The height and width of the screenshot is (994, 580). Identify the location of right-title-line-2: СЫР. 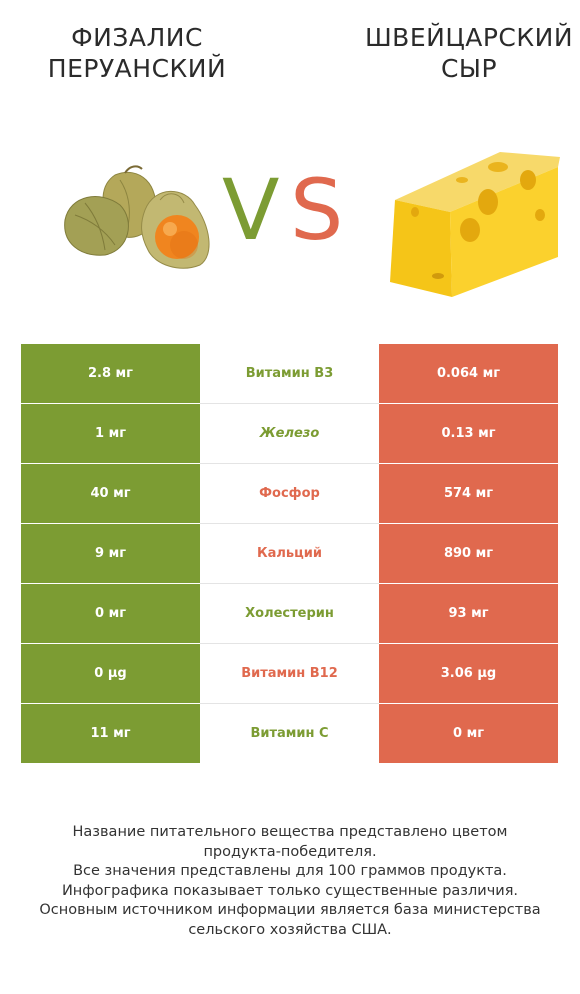
(469, 68).